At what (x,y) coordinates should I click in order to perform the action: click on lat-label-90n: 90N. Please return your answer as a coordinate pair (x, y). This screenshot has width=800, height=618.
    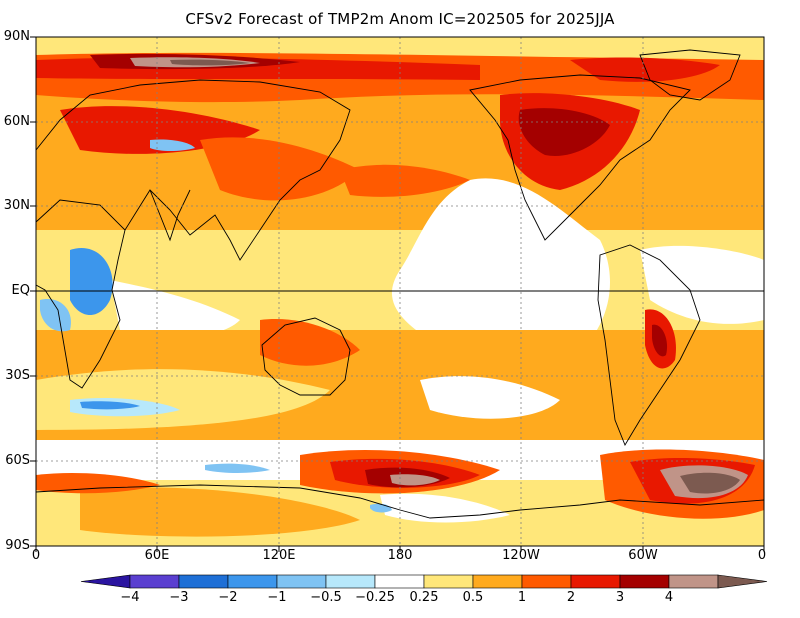
    Looking at the image, I should click on (16, 36).